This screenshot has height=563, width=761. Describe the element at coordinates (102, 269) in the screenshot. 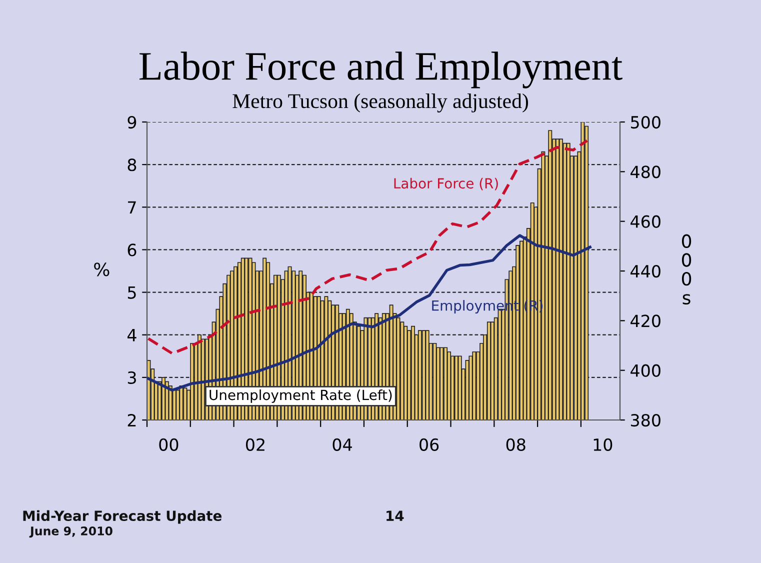

I see `y-axis-title: %` at that location.